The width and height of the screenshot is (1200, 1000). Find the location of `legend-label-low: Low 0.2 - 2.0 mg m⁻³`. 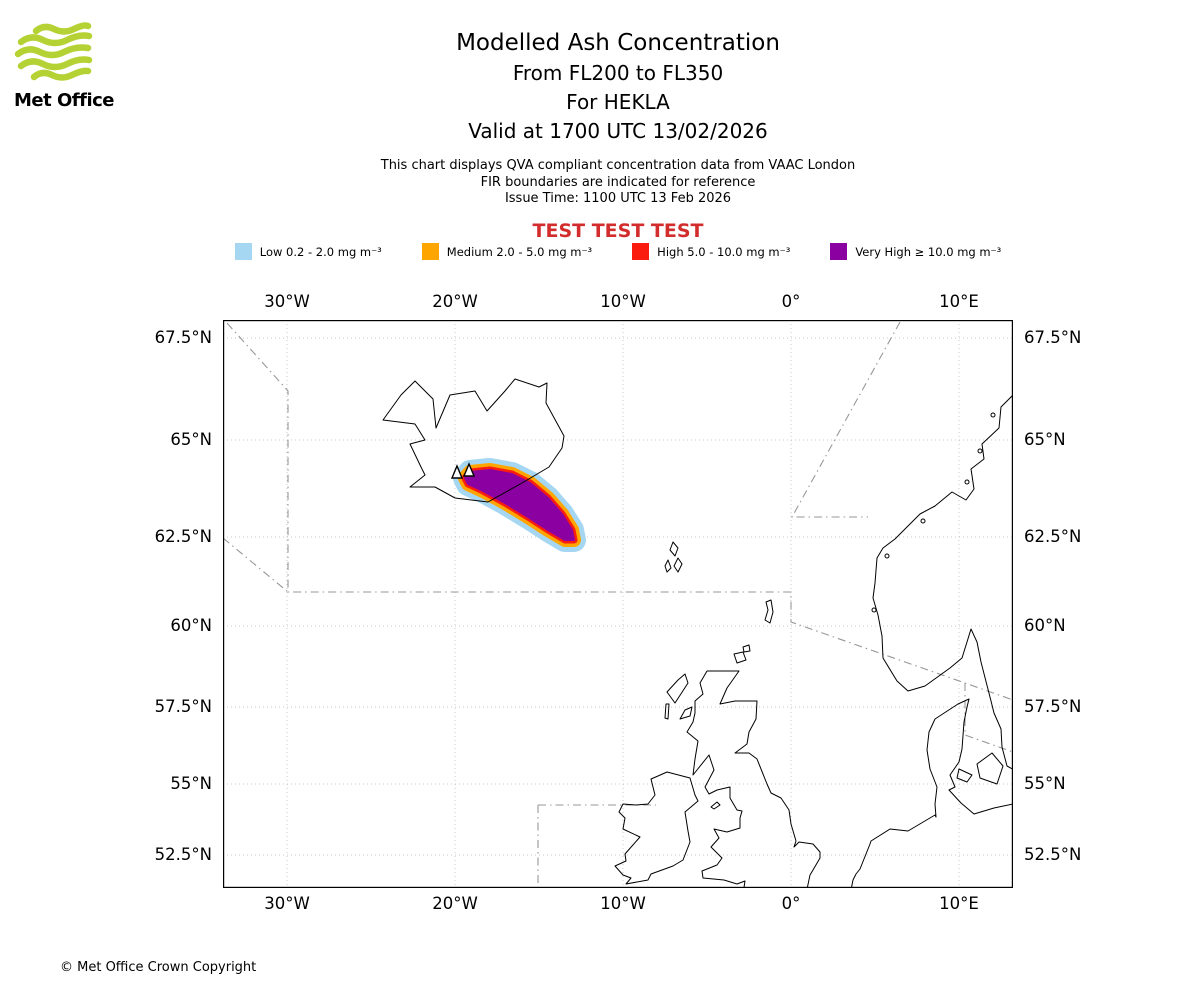

legend-label-low: Low 0.2 - 2.0 mg m⁻³ is located at coordinates (320, 251).